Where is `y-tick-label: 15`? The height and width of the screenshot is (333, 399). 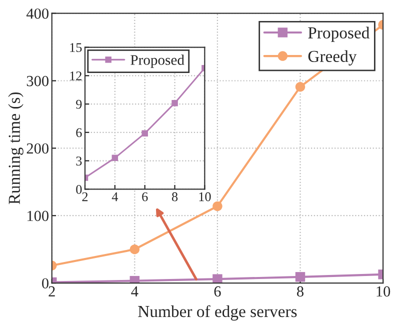
y-tick-label: 15 is located at coordinates (76, 47).